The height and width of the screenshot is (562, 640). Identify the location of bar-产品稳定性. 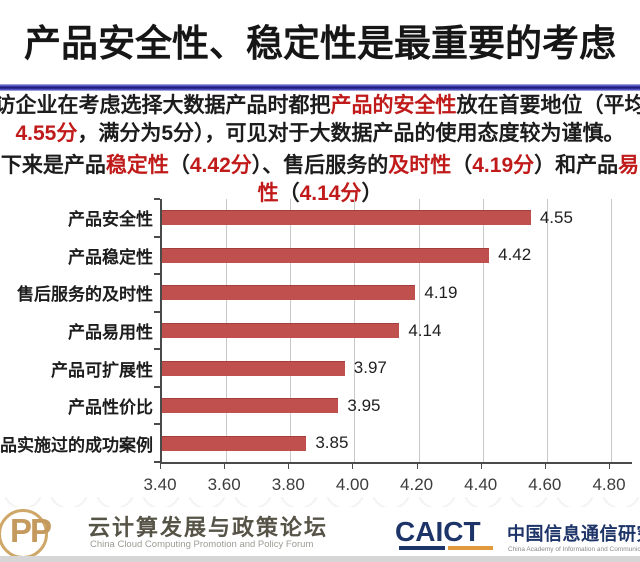
(326, 255).